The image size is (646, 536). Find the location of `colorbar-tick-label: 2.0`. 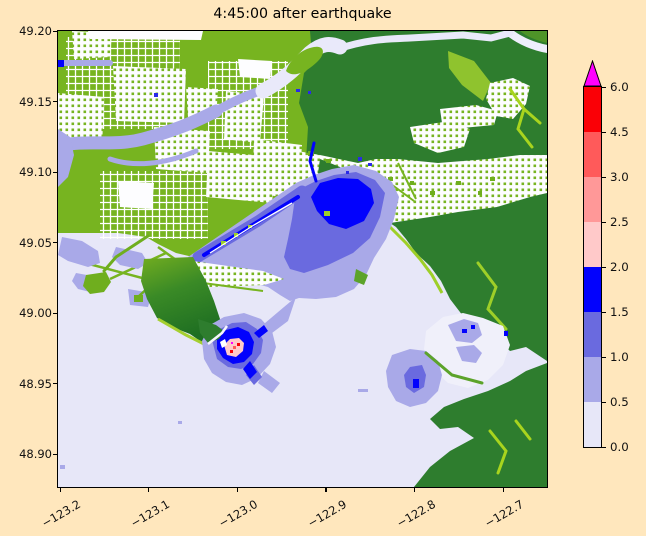

colorbar-tick-label: 2.0 is located at coordinates (619, 267).